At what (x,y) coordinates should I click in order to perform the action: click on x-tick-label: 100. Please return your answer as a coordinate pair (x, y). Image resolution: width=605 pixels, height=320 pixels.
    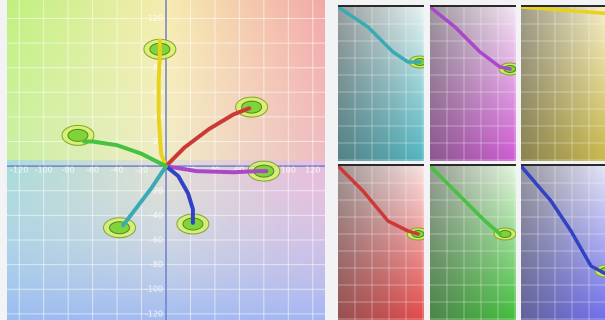
    Looking at the image, I should click on (288, 170).